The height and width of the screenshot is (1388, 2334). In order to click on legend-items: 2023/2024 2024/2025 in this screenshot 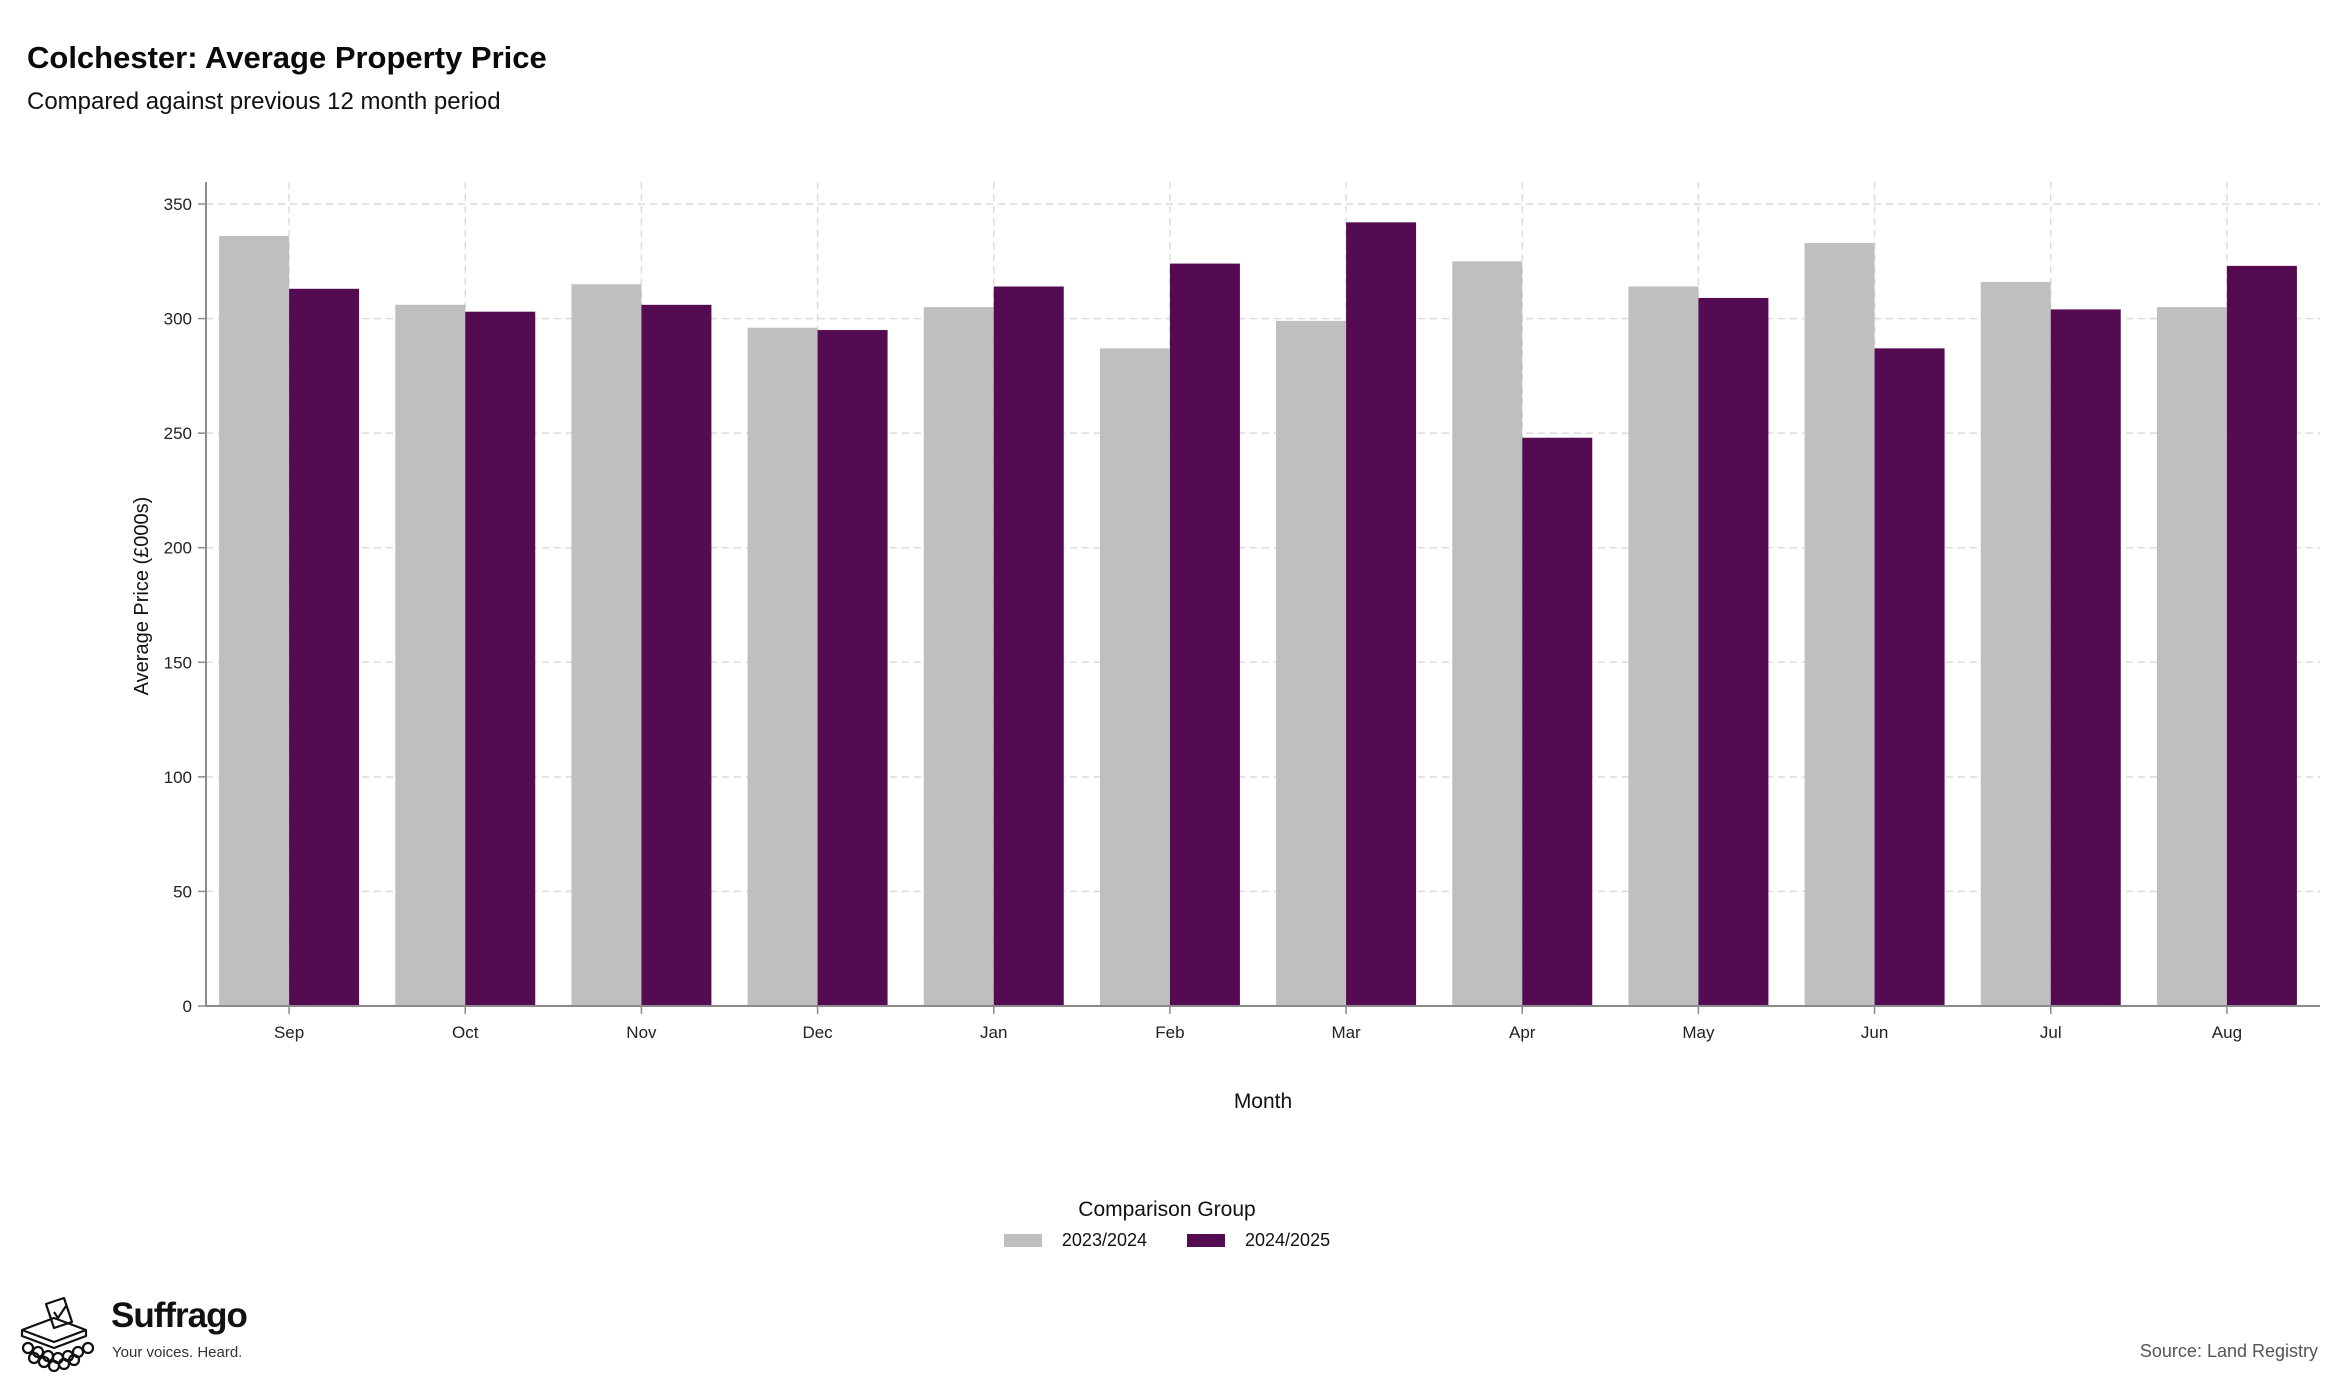, I will do `click(1167, 1240)`.